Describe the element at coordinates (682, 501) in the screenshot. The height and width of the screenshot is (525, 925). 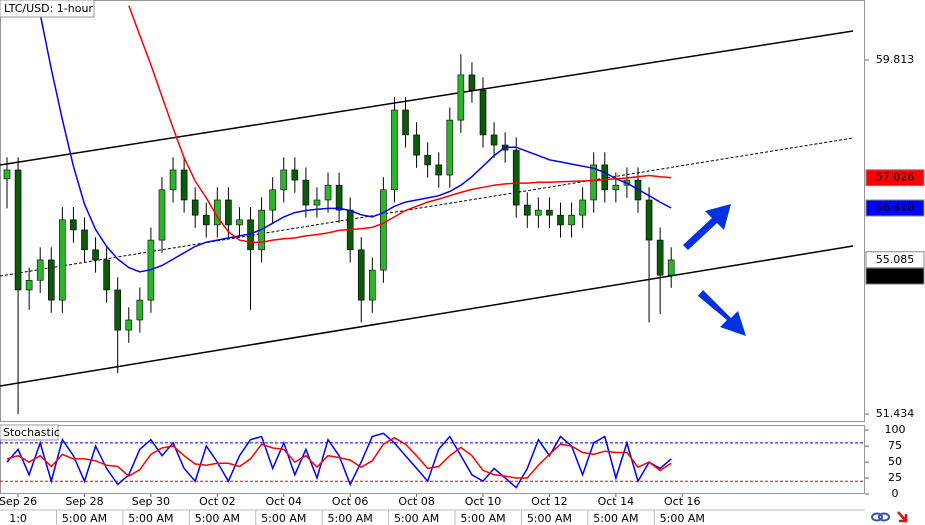
I see `x-tick-label: Oct 16` at that location.